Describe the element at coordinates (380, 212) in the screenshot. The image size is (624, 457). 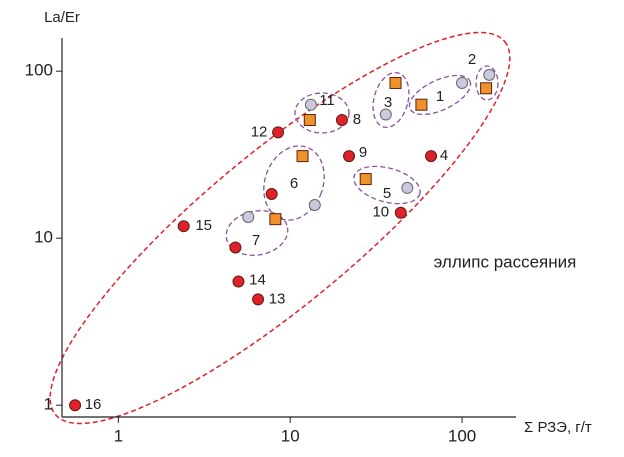
I see `point-label: 10` at that location.